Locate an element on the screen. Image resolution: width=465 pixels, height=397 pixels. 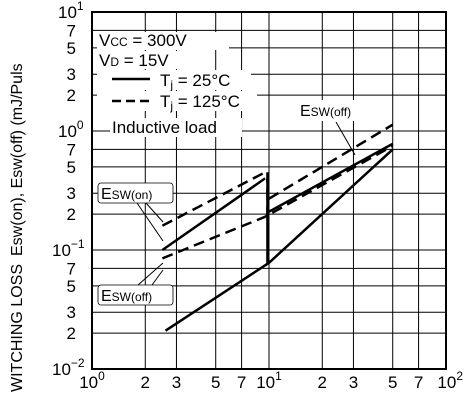
x-tick-label-6: 2 is located at coordinates (322, 382).